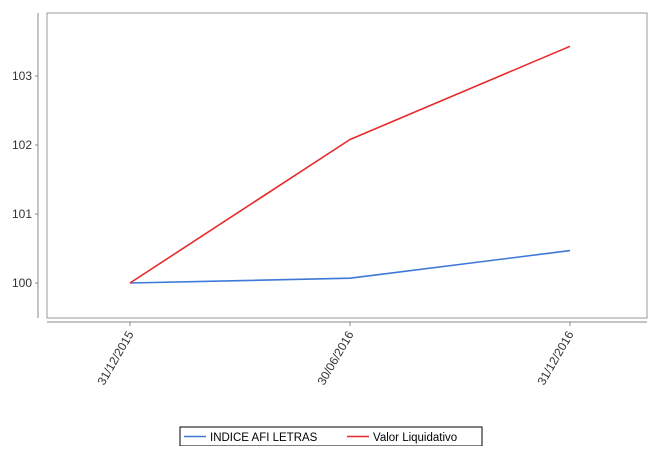  Describe the element at coordinates (415, 438) in the screenshot. I see `legend-label: Valor Liquidativo` at that location.